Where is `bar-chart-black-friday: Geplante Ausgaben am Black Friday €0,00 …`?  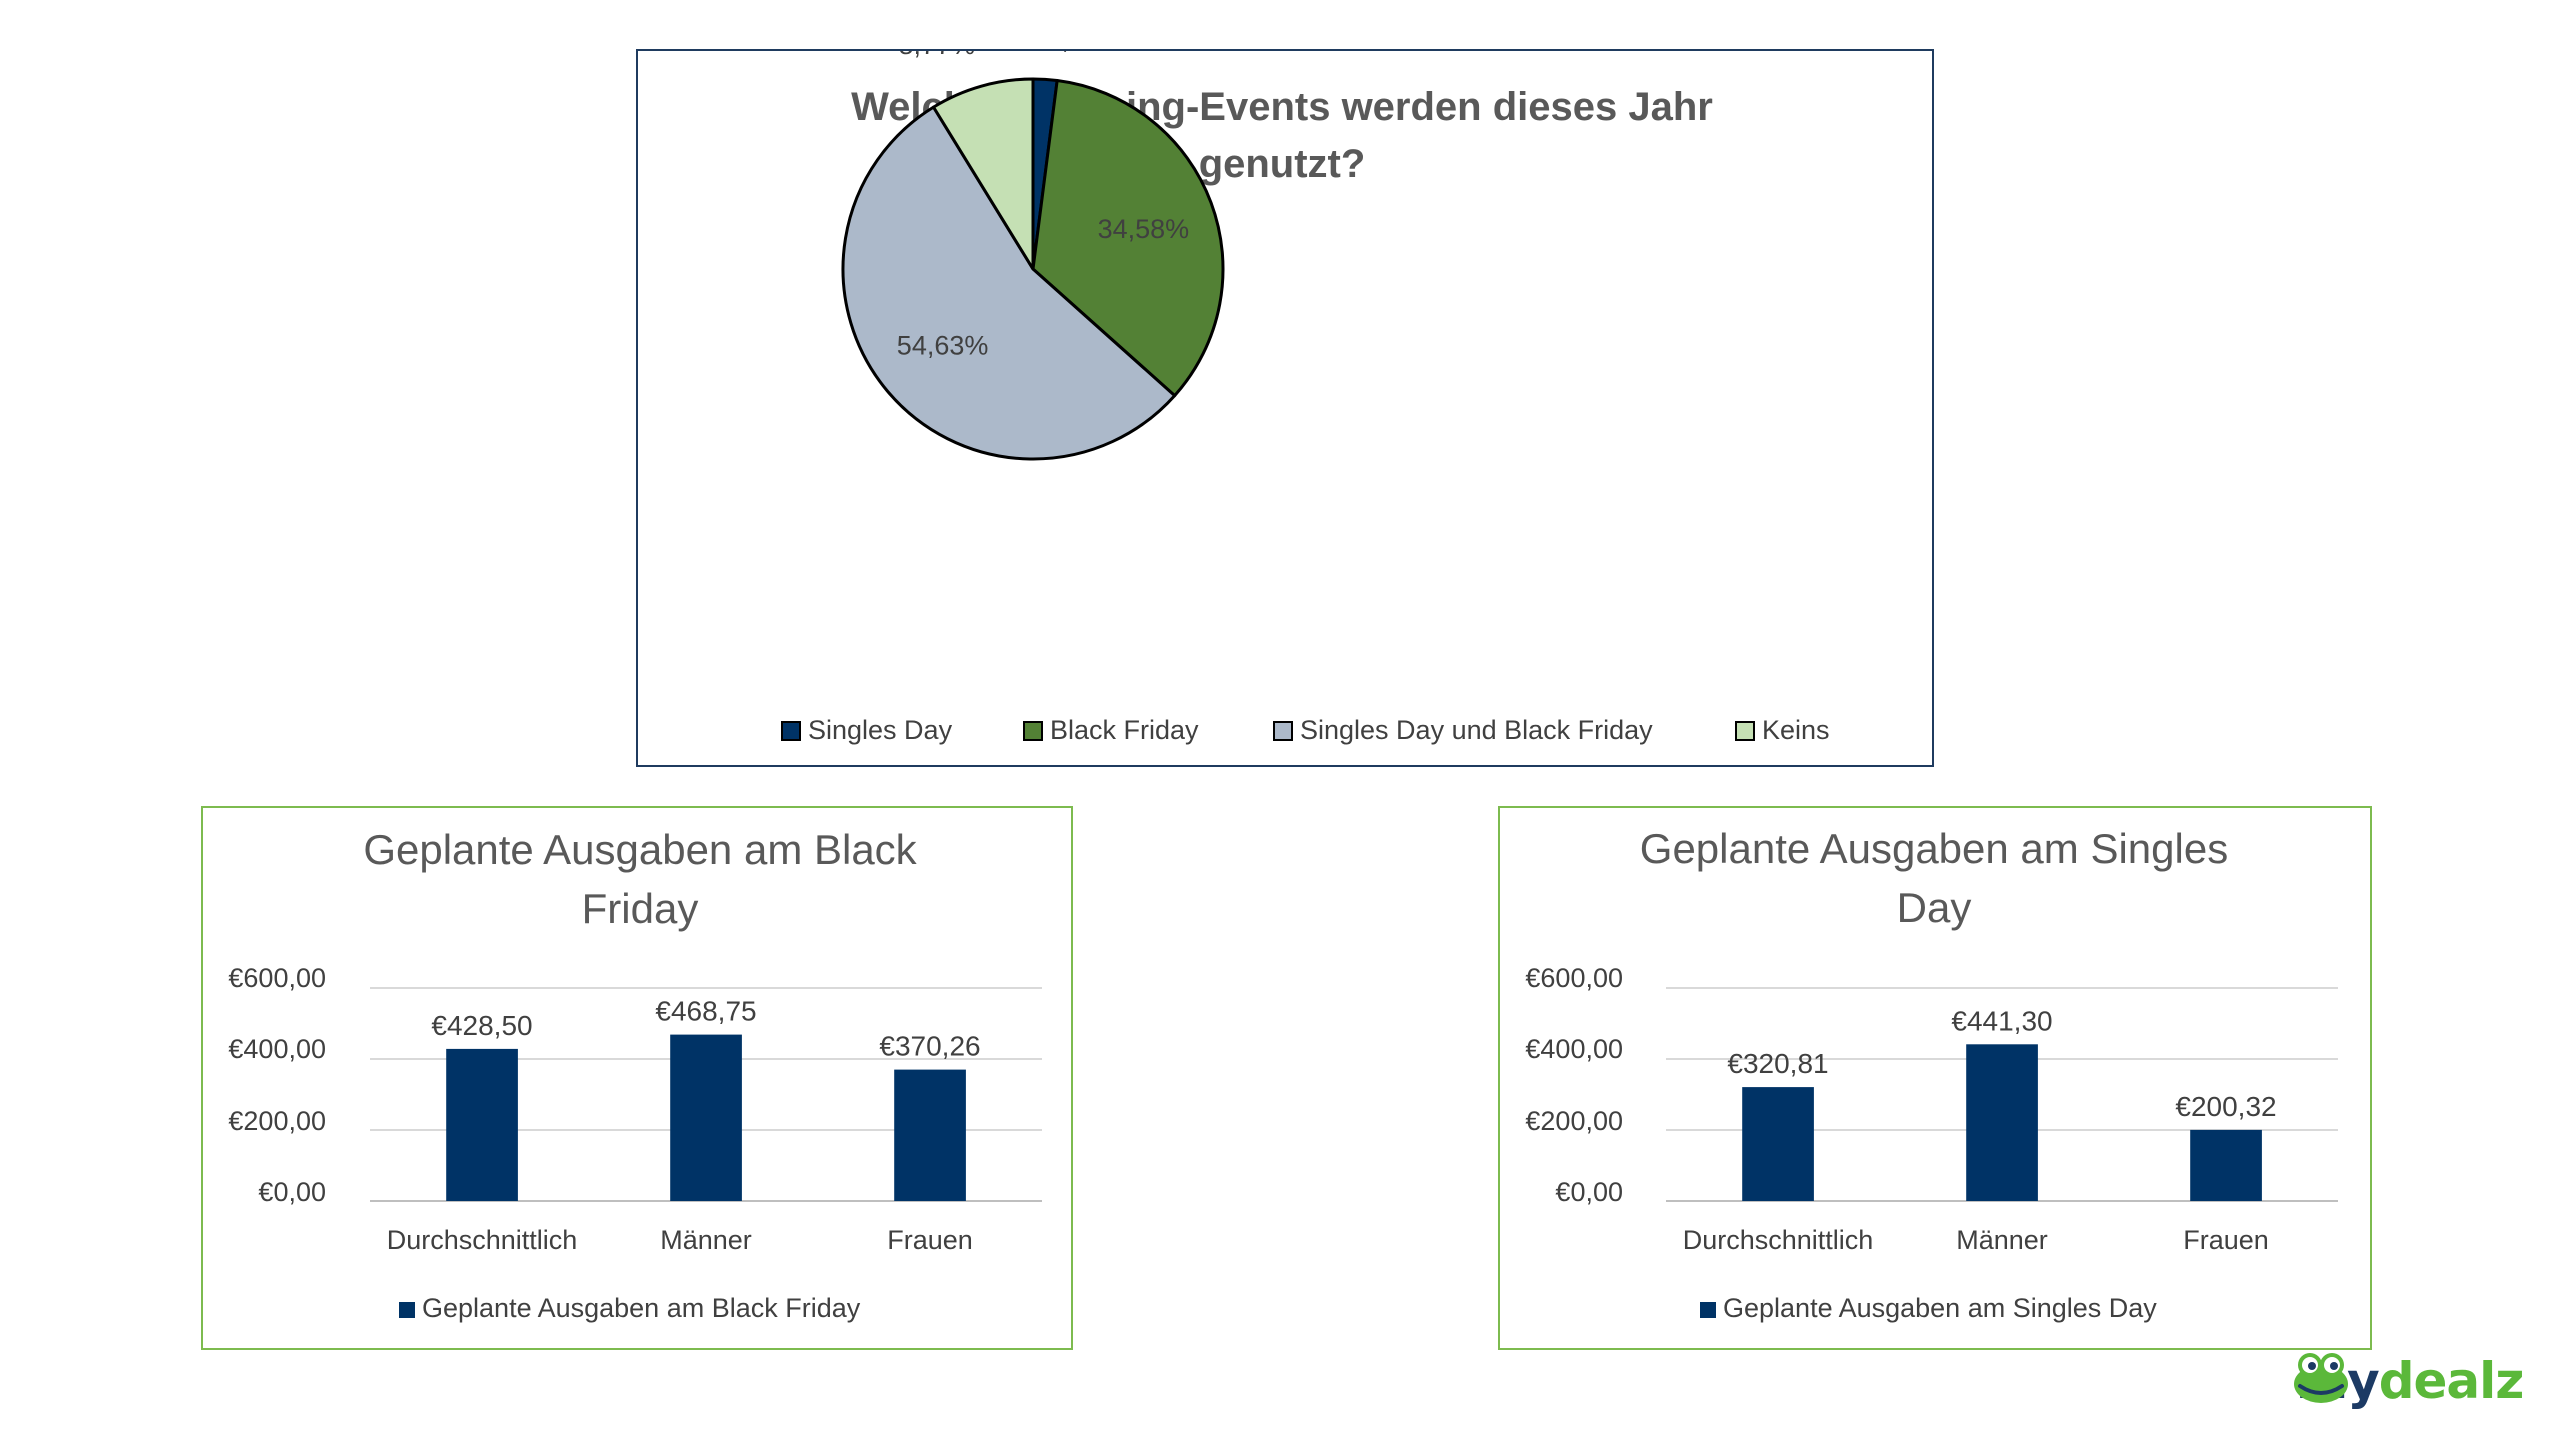 bar-chart-black-friday: Geplante Ausgaben am Black Friday €0,00 … is located at coordinates (635, 1074).